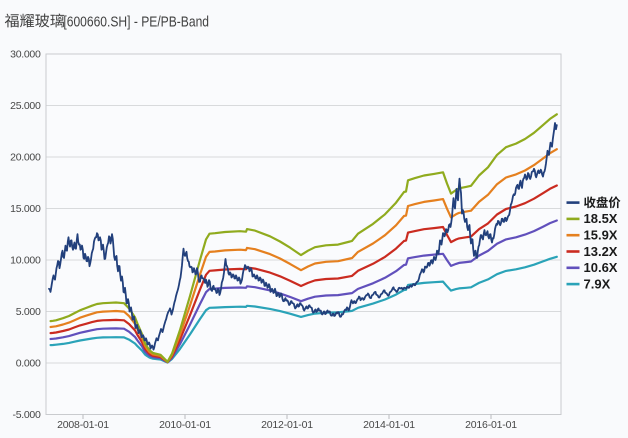 This screenshot has width=628, height=438. What do you see at coordinates (28, 364) in the screenshot?
I see `svg-text: 0.000` at bounding box center [28, 364].